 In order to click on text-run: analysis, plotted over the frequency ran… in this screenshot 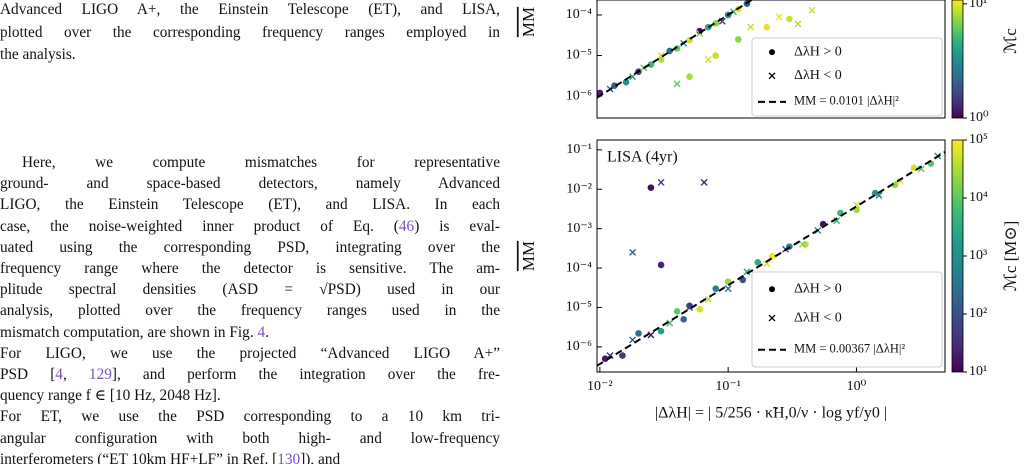, I will do `click(250, 311)`.